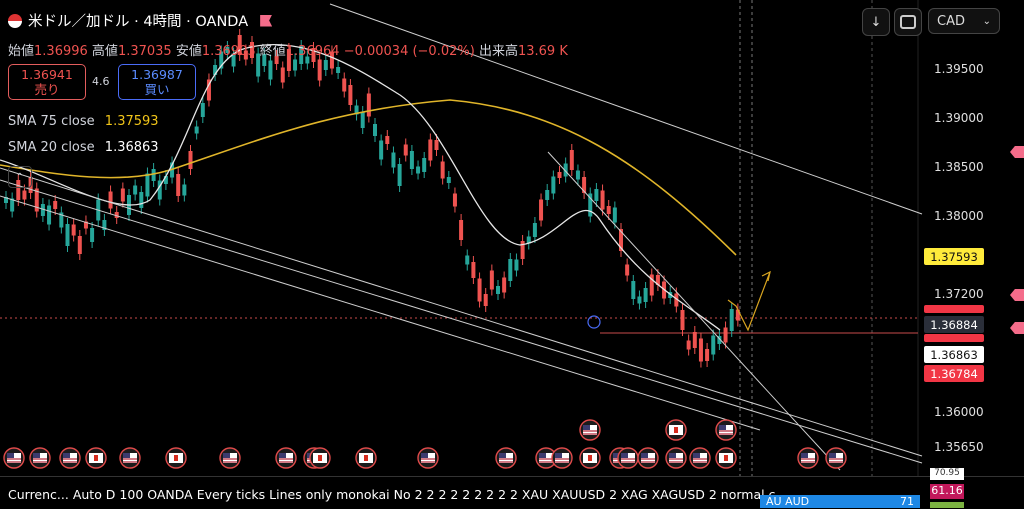  I want to click on buy-price: 1.36987, so click(157, 74).